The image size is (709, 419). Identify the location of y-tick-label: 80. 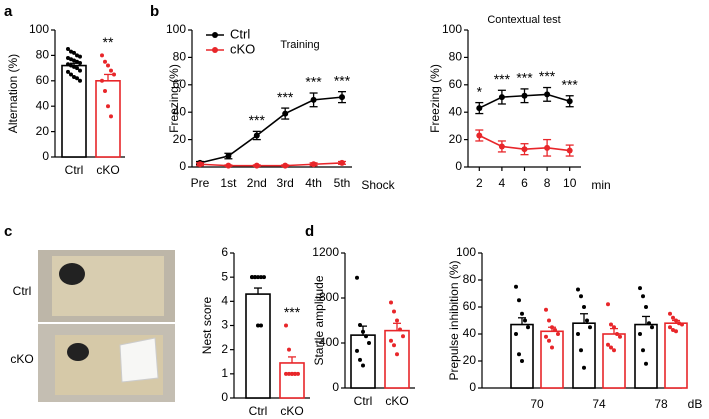
(180, 57).